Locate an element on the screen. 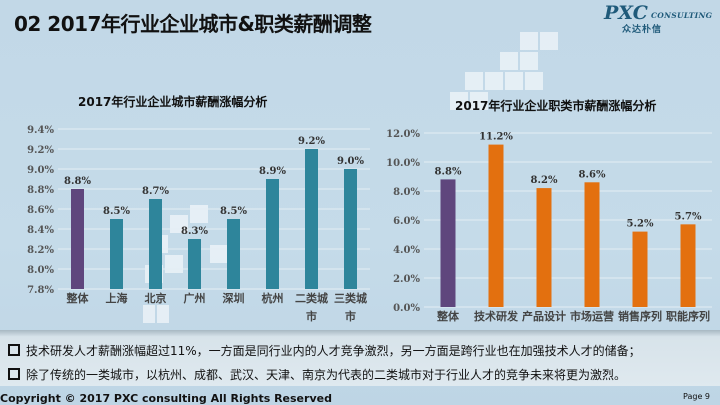  data-label: 9.2% is located at coordinates (311, 141).